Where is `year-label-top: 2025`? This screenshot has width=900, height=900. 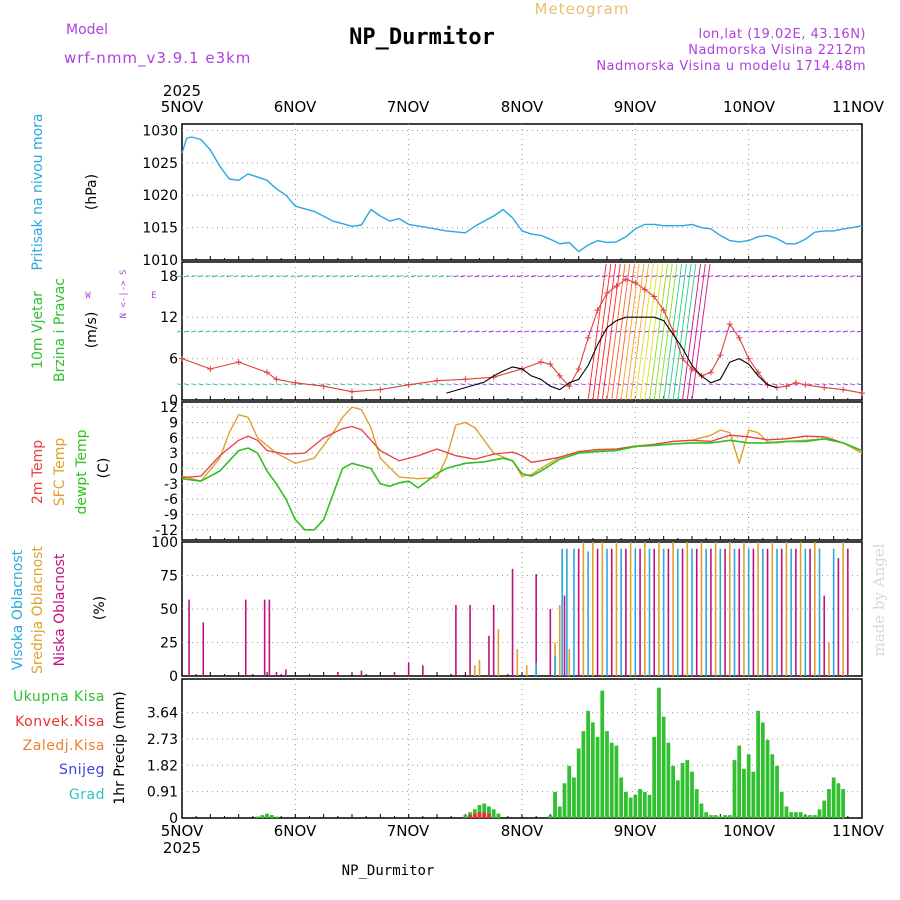
year-label-top: 2025 is located at coordinates (182, 91).